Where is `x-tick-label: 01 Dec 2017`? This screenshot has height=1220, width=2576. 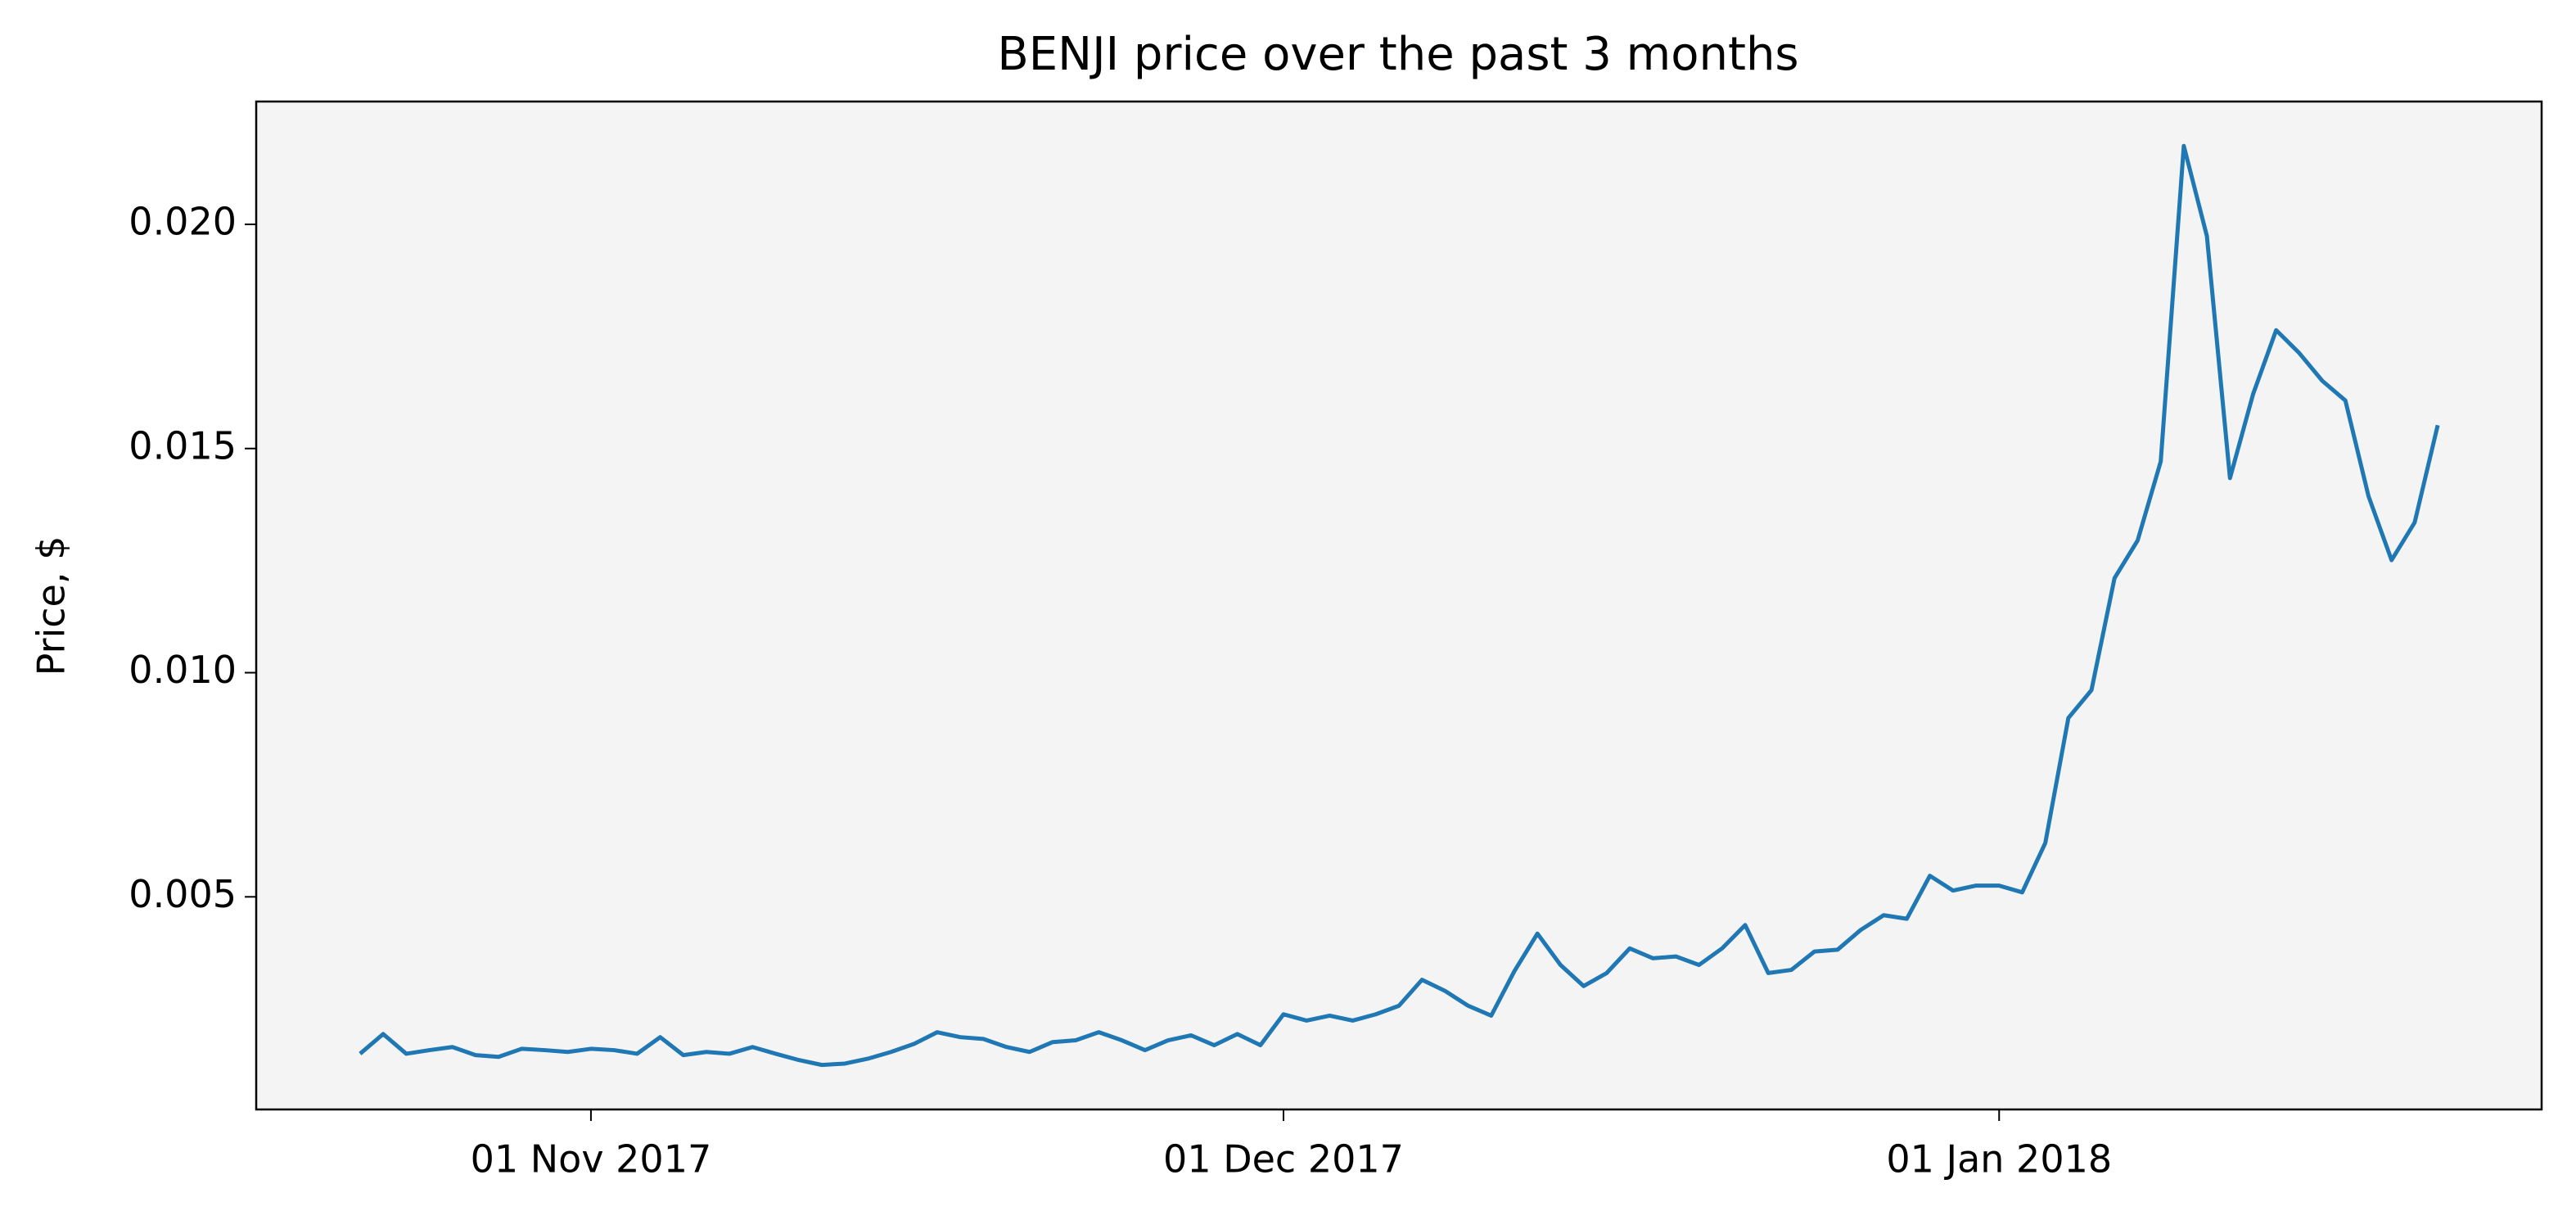
x-tick-label: 01 Dec 2017 is located at coordinates (1283, 1159).